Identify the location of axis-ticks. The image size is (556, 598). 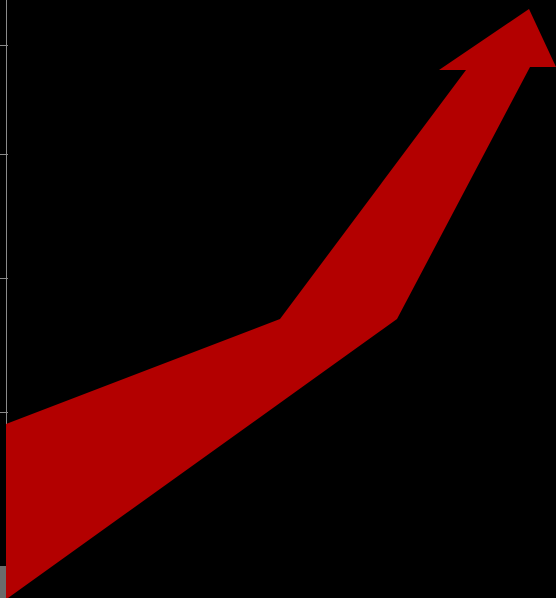
(4, 229).